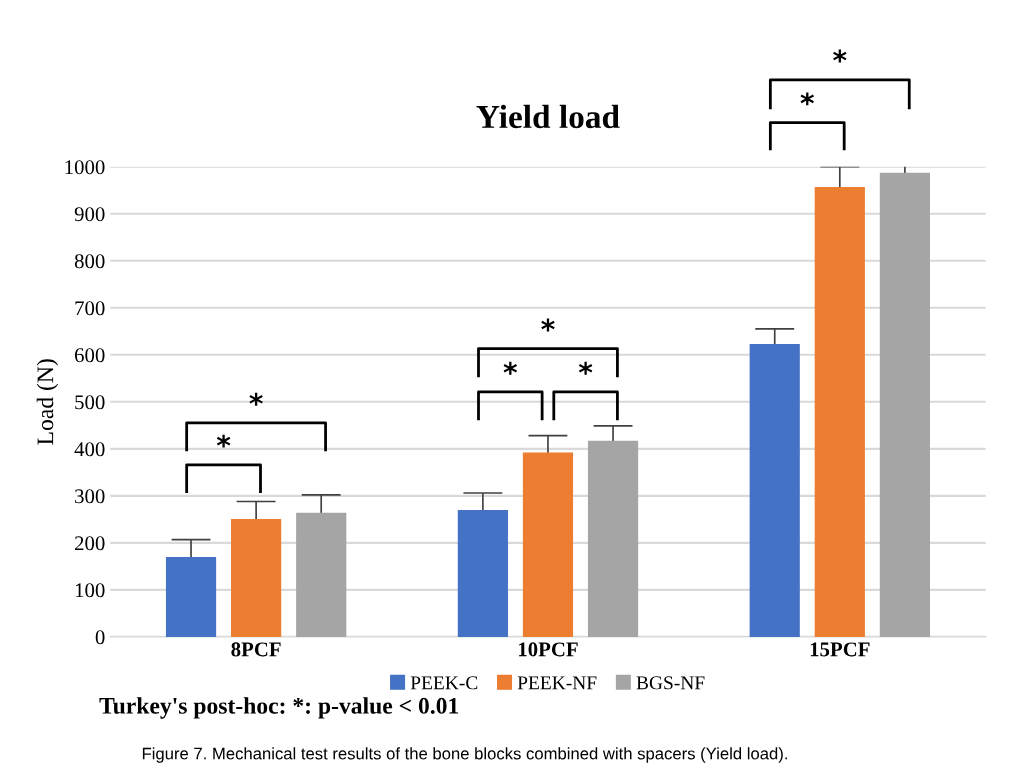 The height and width of the screenshot is (772, 1011). I want to click on y-tick-label: 900, so click(89, 214).